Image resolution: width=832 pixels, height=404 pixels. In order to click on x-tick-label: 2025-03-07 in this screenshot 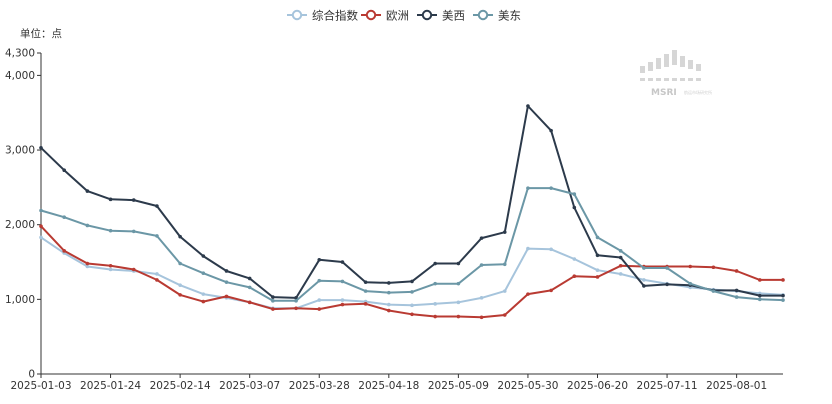, I will do `click(249, 386)`.